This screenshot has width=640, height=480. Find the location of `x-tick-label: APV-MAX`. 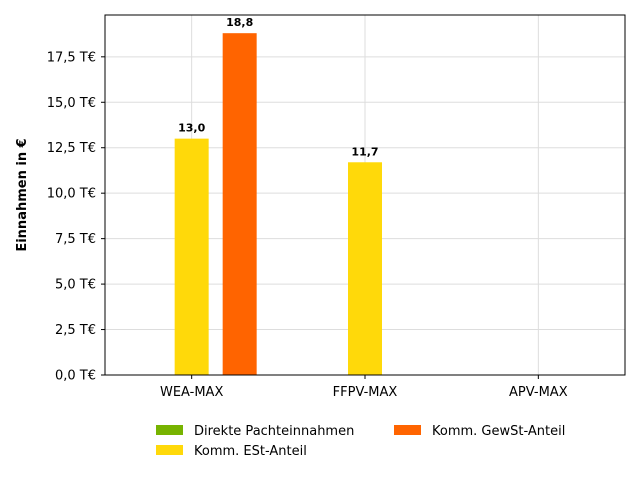

x-tick-label: APV-MAX is located at coordinates (538, 392).